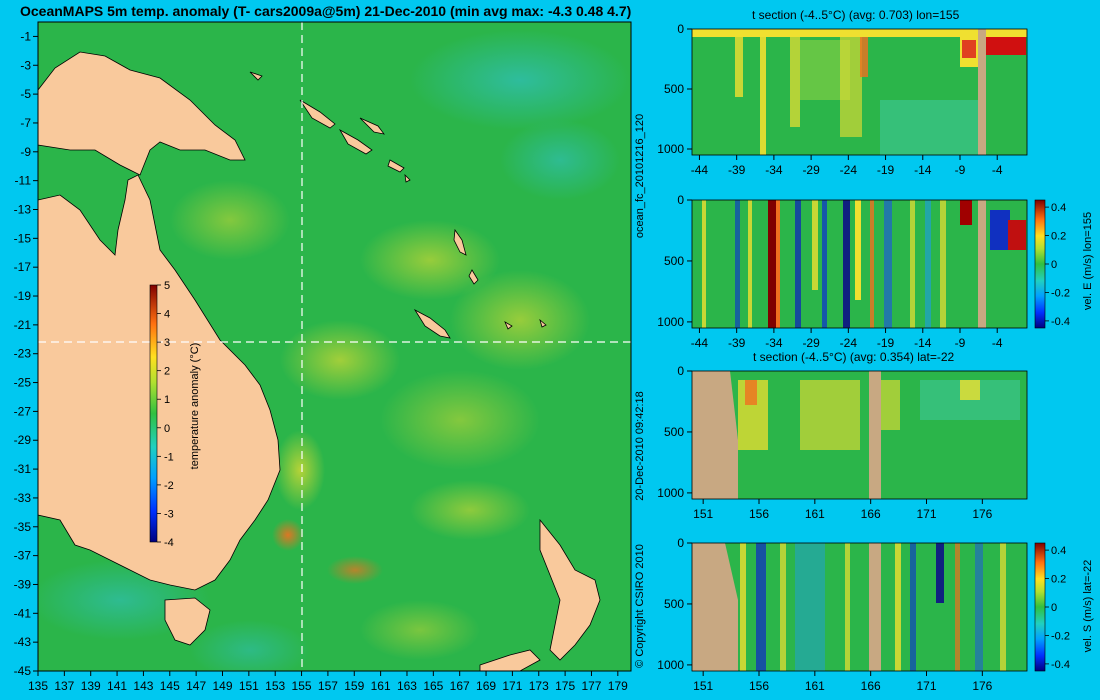 Image resolution: width=1100 pixels, height=700 pixels. Describe the element at coordinates (141, 113) in the screenshot. I see `new-guinea-land` at that location.